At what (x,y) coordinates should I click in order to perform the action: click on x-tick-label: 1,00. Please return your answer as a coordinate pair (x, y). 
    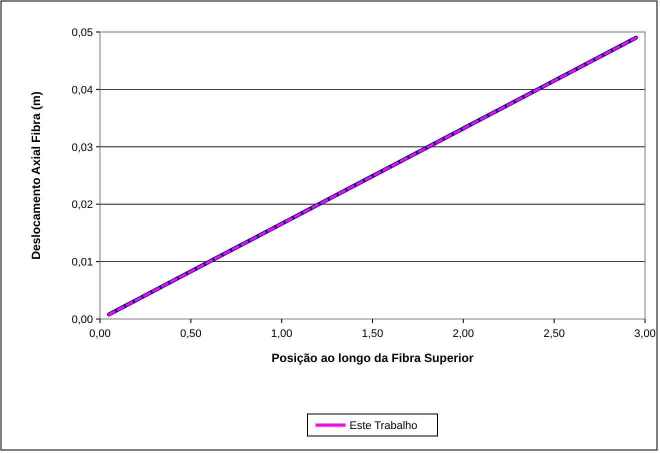
    Looking at the image, I should click on (281, 334).